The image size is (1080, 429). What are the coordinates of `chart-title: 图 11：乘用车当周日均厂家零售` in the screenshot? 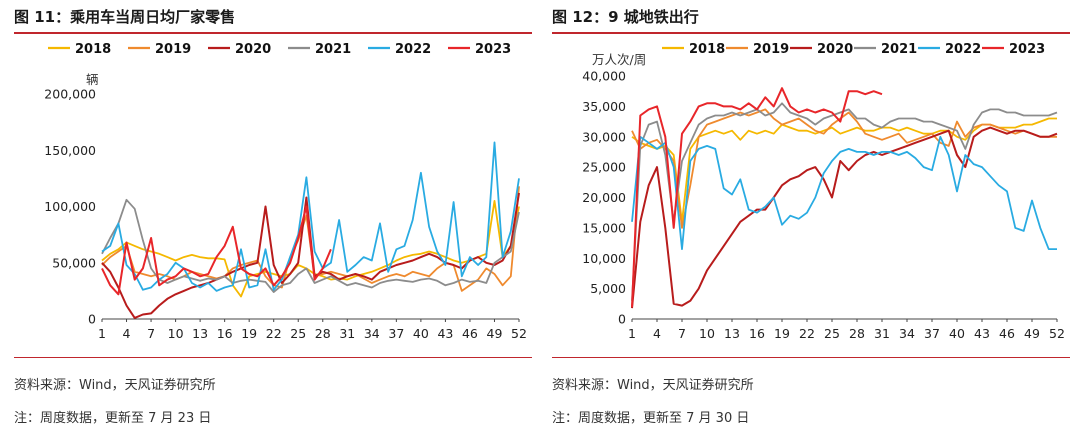 It's located at (125, 17).